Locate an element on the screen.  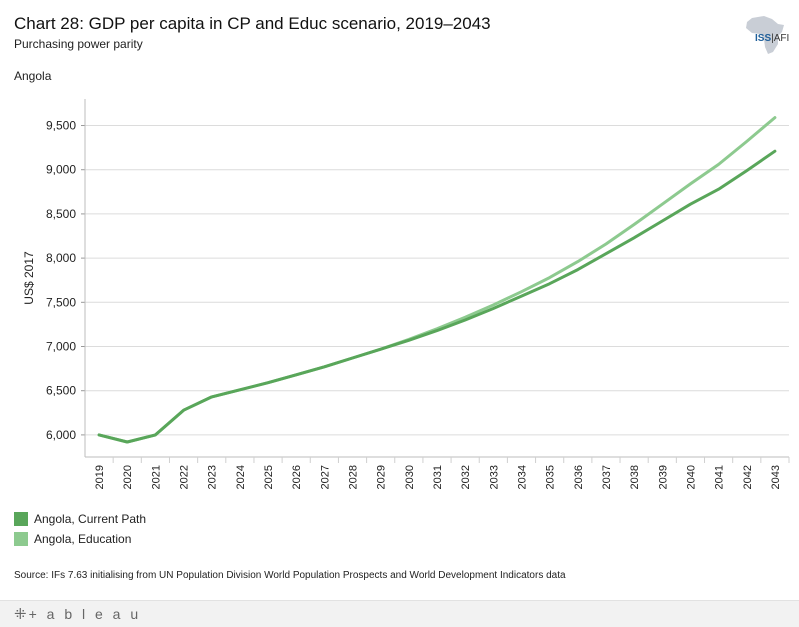
y-axis-label: US$ 2017 is located at coordinates (29, 278).